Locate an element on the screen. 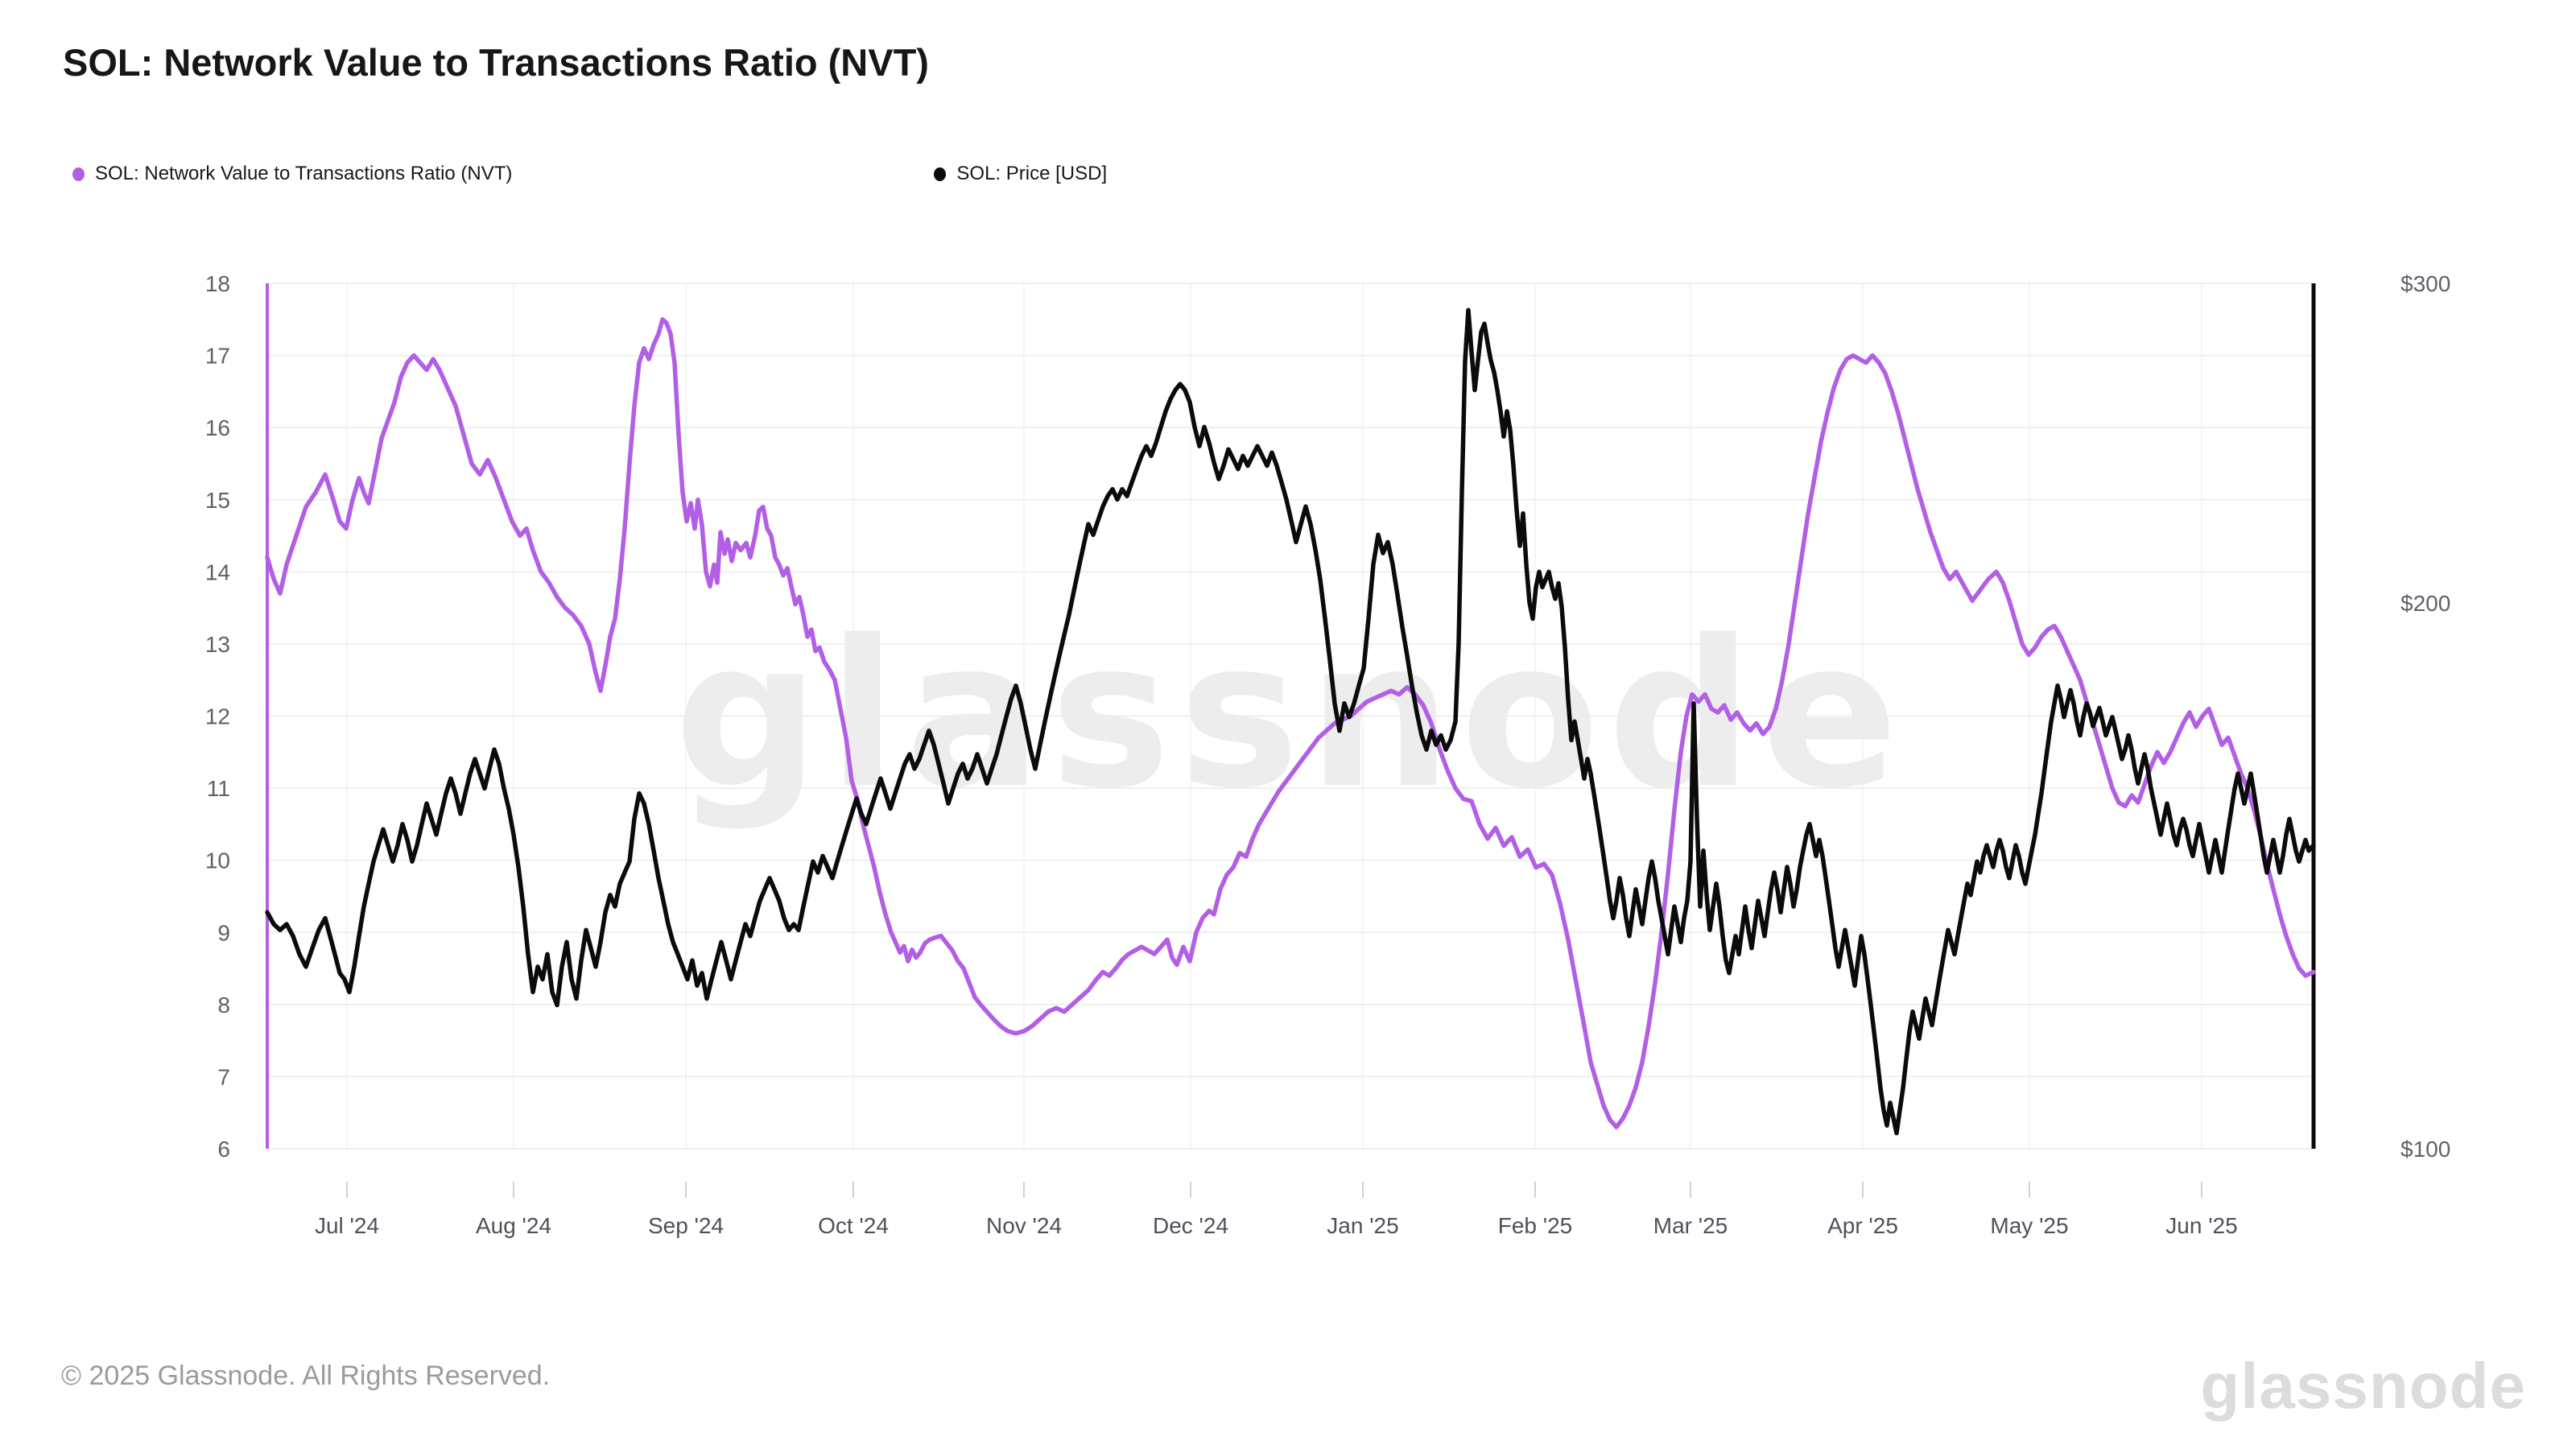  y-axis-left-label: 9 is located at coordinates (223, 932).